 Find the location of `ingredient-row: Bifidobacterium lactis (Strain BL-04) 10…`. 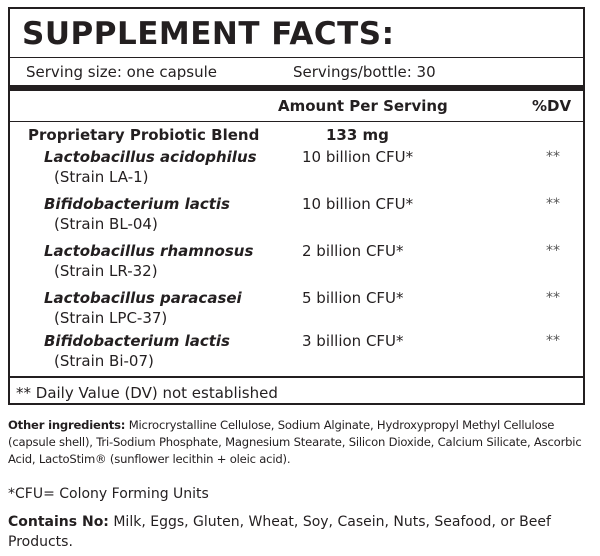

ingredient-row: Bifidobacterium lactis (Strain BL-04) 10… is located at coordinates (296, 217).